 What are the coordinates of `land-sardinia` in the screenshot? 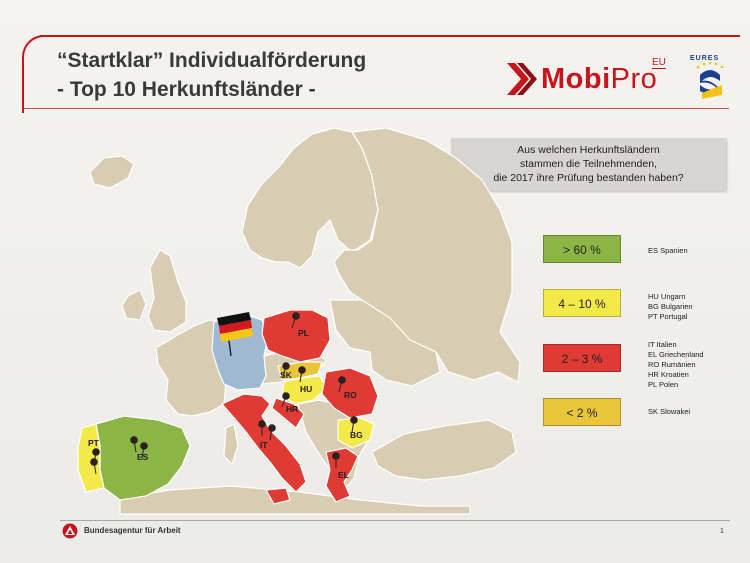 It's located at (231, 444).